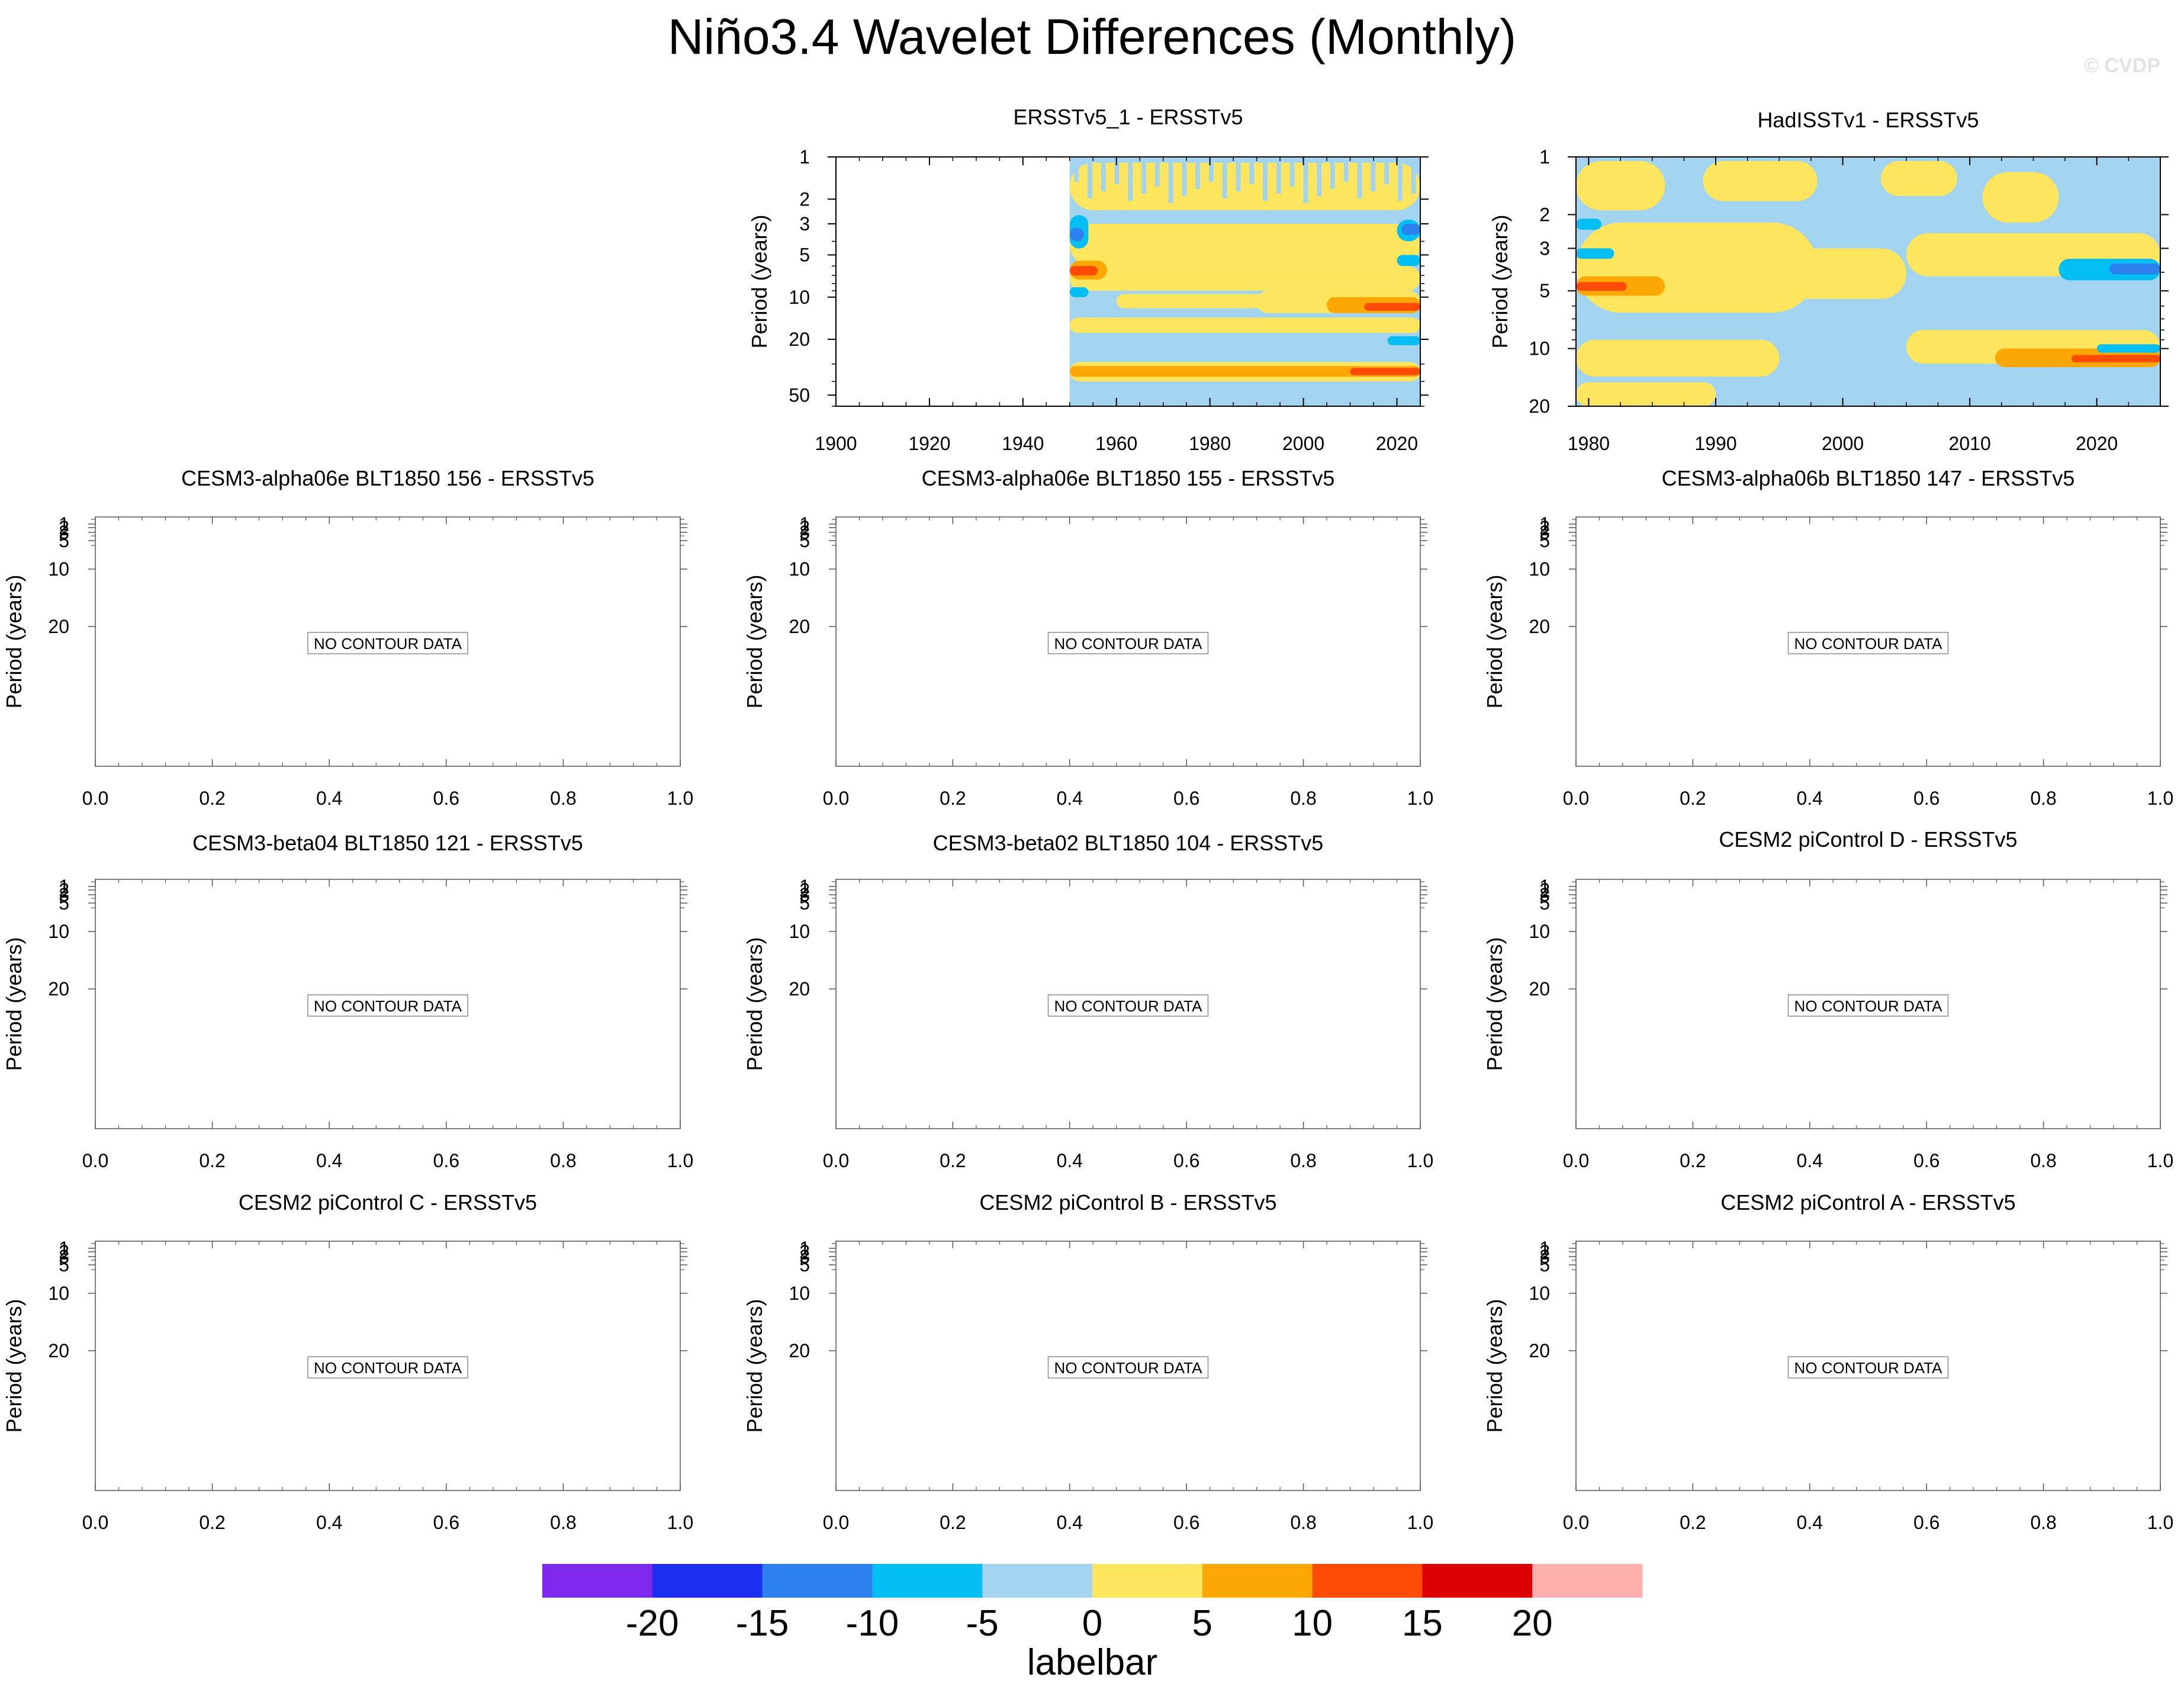  What do you see at coordinates (1092, 1663) in the screenshot?
I see `labelbar-title: labelbar` at bounding box center [1092, 1663].